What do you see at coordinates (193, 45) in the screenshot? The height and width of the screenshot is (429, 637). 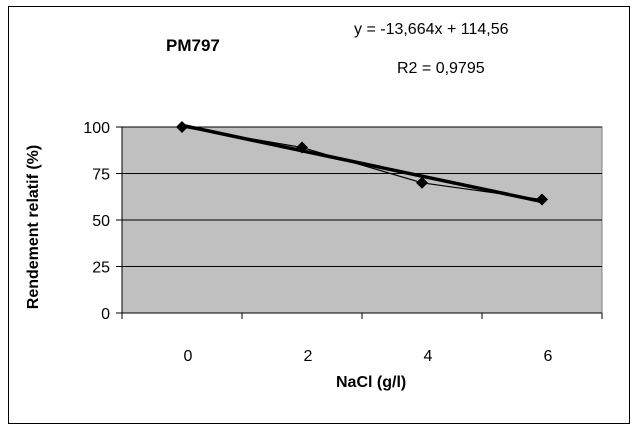 I see `chart-title: PM797` at bounding box center [193, 45].